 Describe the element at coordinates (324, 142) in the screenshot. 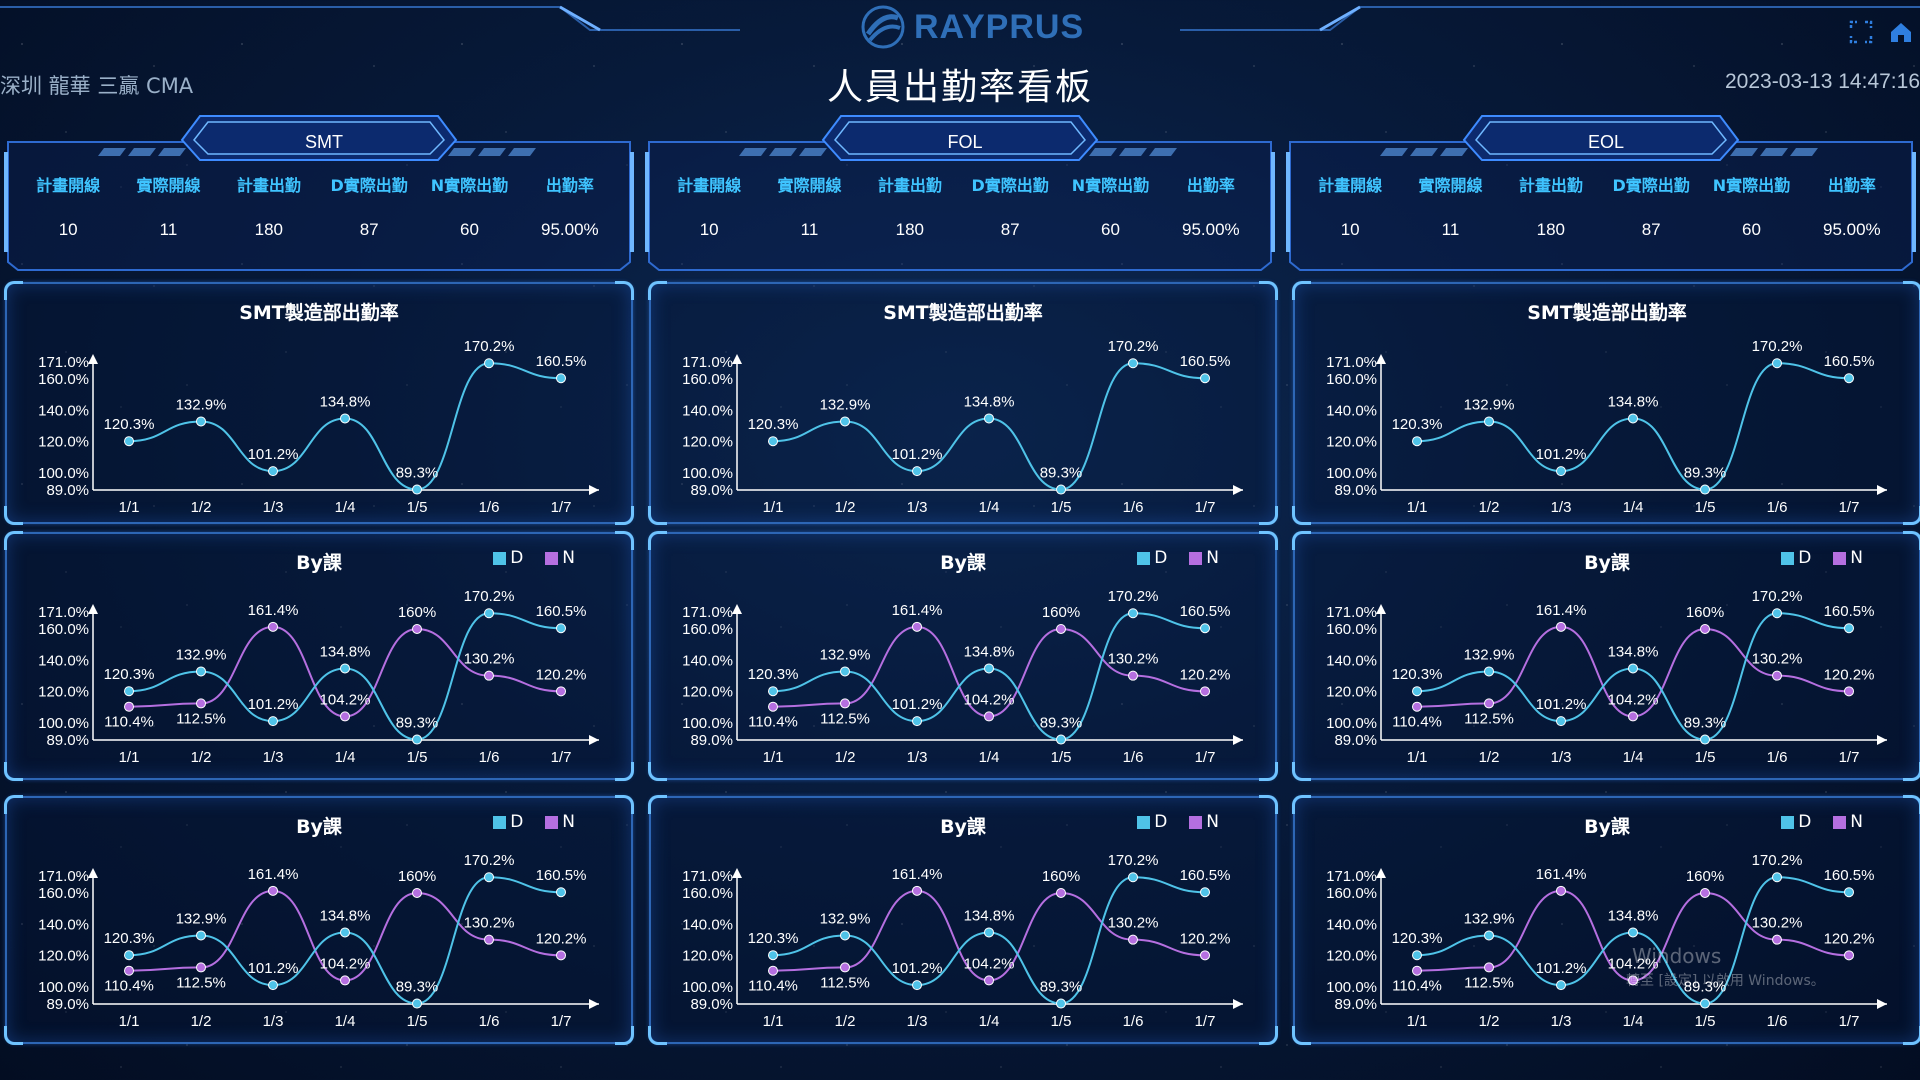

I see `section-tab-label: SMT` at that location.